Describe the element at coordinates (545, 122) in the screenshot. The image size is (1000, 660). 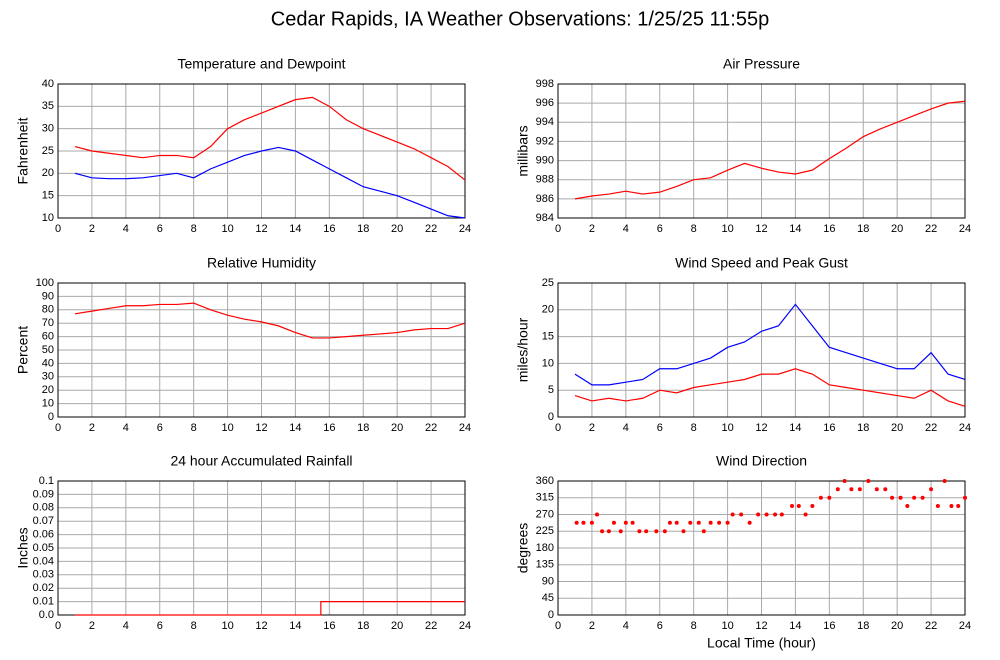
I see `y-tick-label: 994` at that location.